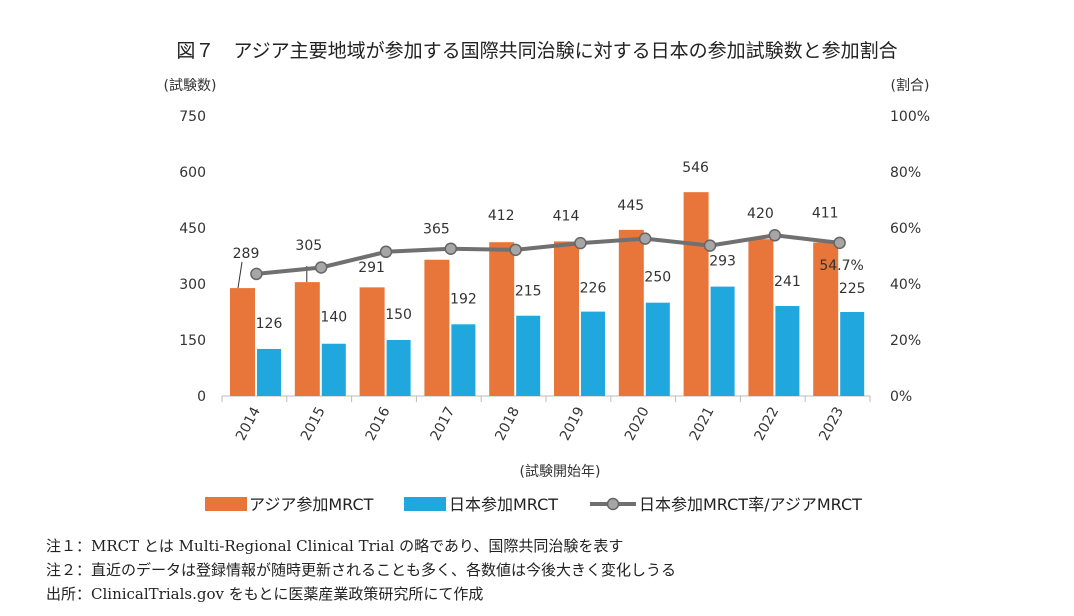 This screenshot has width=1074, height=616. Describe the element at coordinates (333, 318) in the screenshot. I see `data-label-japan: 140` at that location.